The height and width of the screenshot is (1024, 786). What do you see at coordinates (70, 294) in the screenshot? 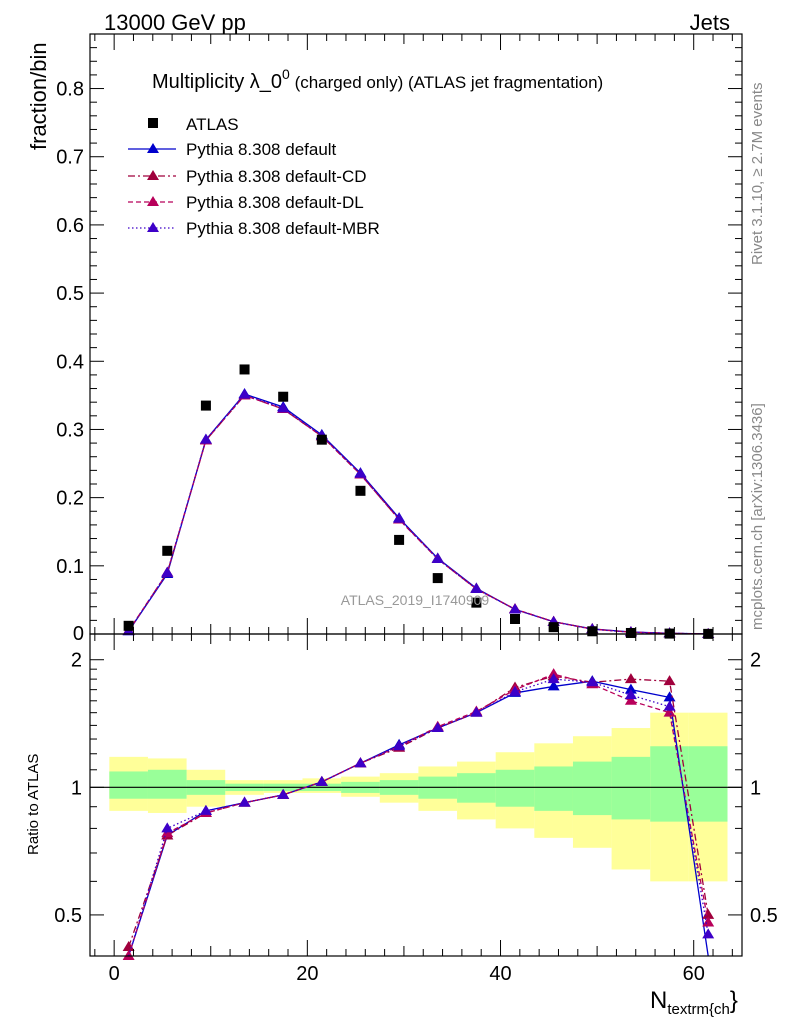
I see `y-tick-label: 0.5` at bounding box center [70, 294].